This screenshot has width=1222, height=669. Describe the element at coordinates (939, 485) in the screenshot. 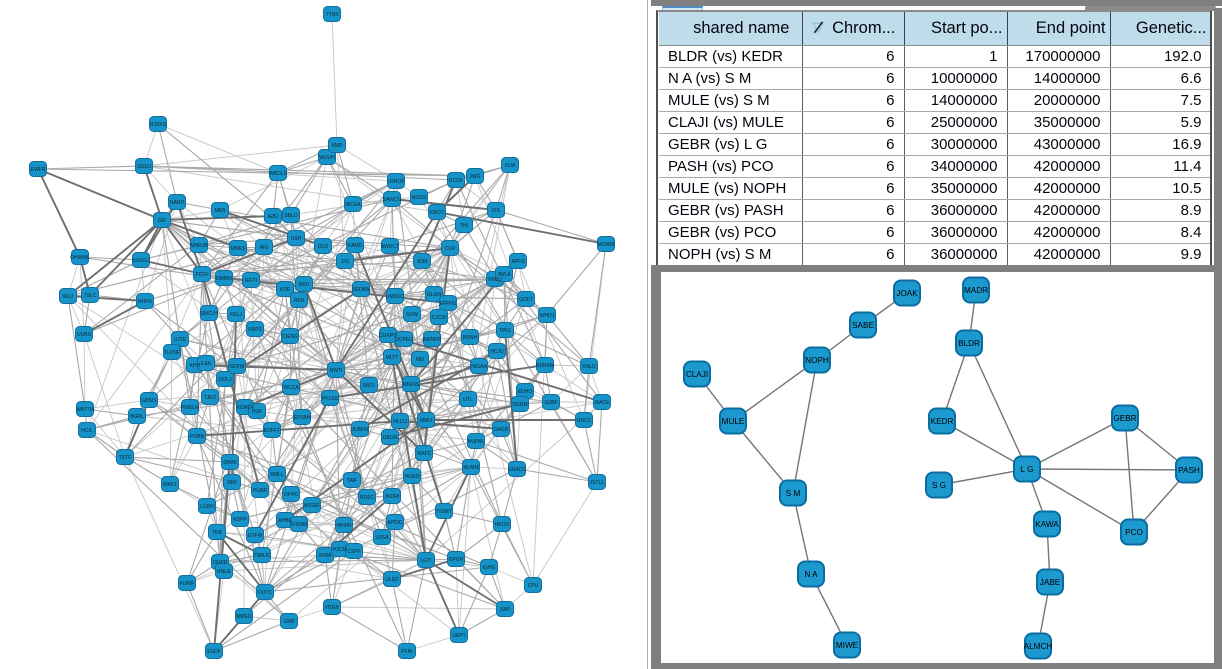

I see `svg-text: S G` at that location.